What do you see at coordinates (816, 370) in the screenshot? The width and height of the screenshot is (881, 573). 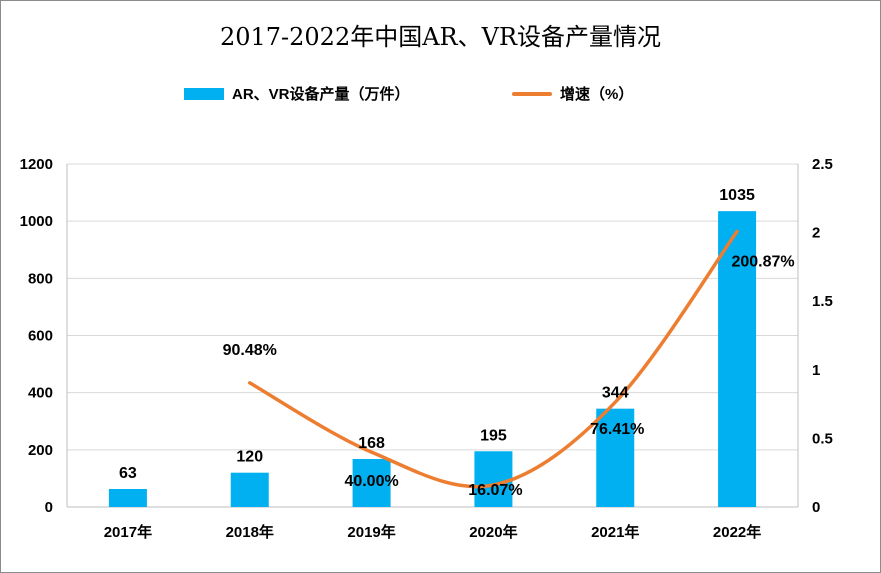 I see `y-right-tick-label: 1` at bounding box center [816, 370].